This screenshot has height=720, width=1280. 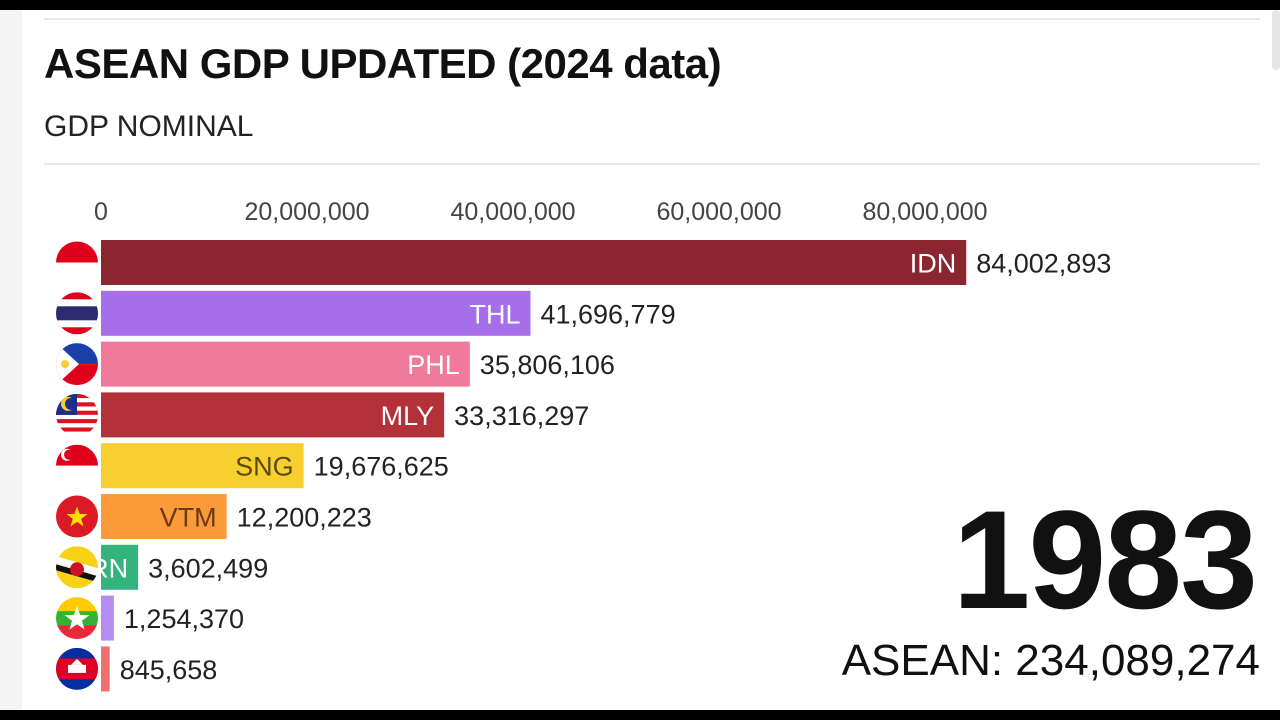 What do you see at coordinates (547, 365) in the screenshot?
I see `value-label: 35,806,106` at bounding box center [547, 365].